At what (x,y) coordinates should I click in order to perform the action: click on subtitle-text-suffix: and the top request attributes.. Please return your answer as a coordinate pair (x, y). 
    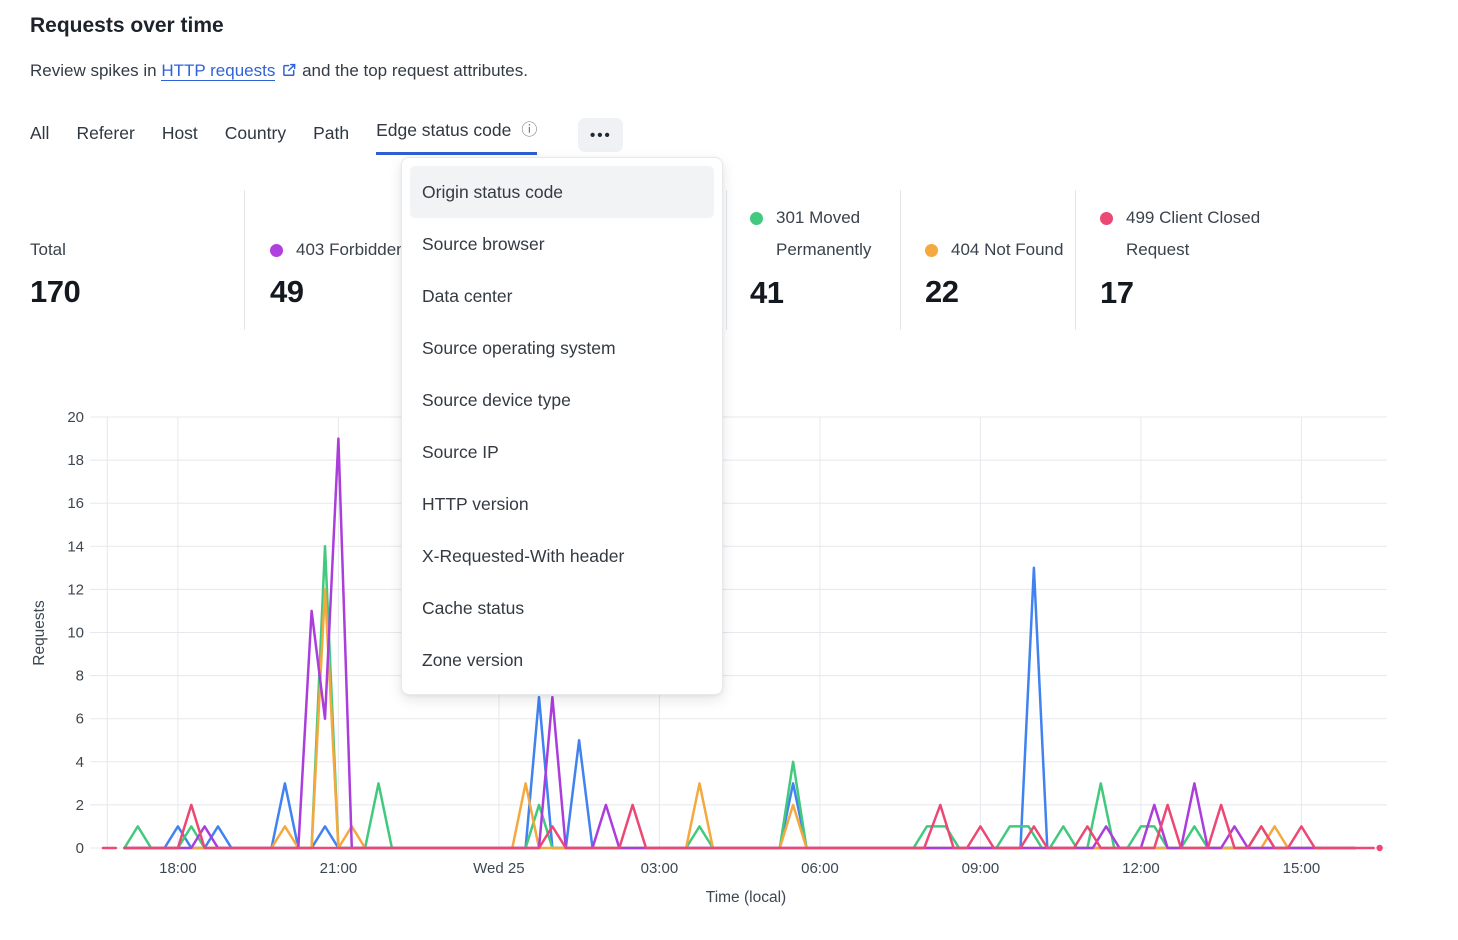
    Looking at the image, I should click on (412, 70).